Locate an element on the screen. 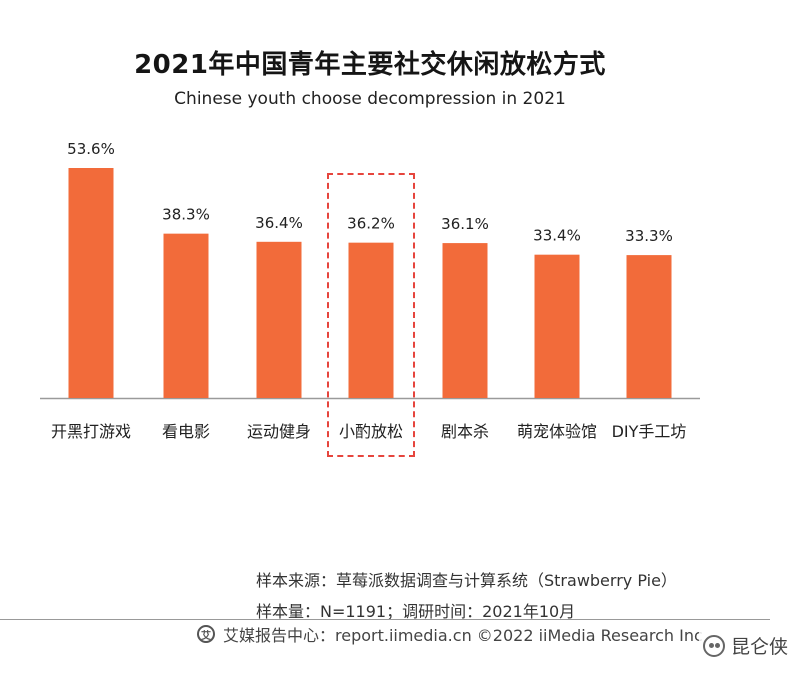 The width and height of the screenshot is (808, 679). category-label-5: 剧本杀 is located at coordinates (465, 431).